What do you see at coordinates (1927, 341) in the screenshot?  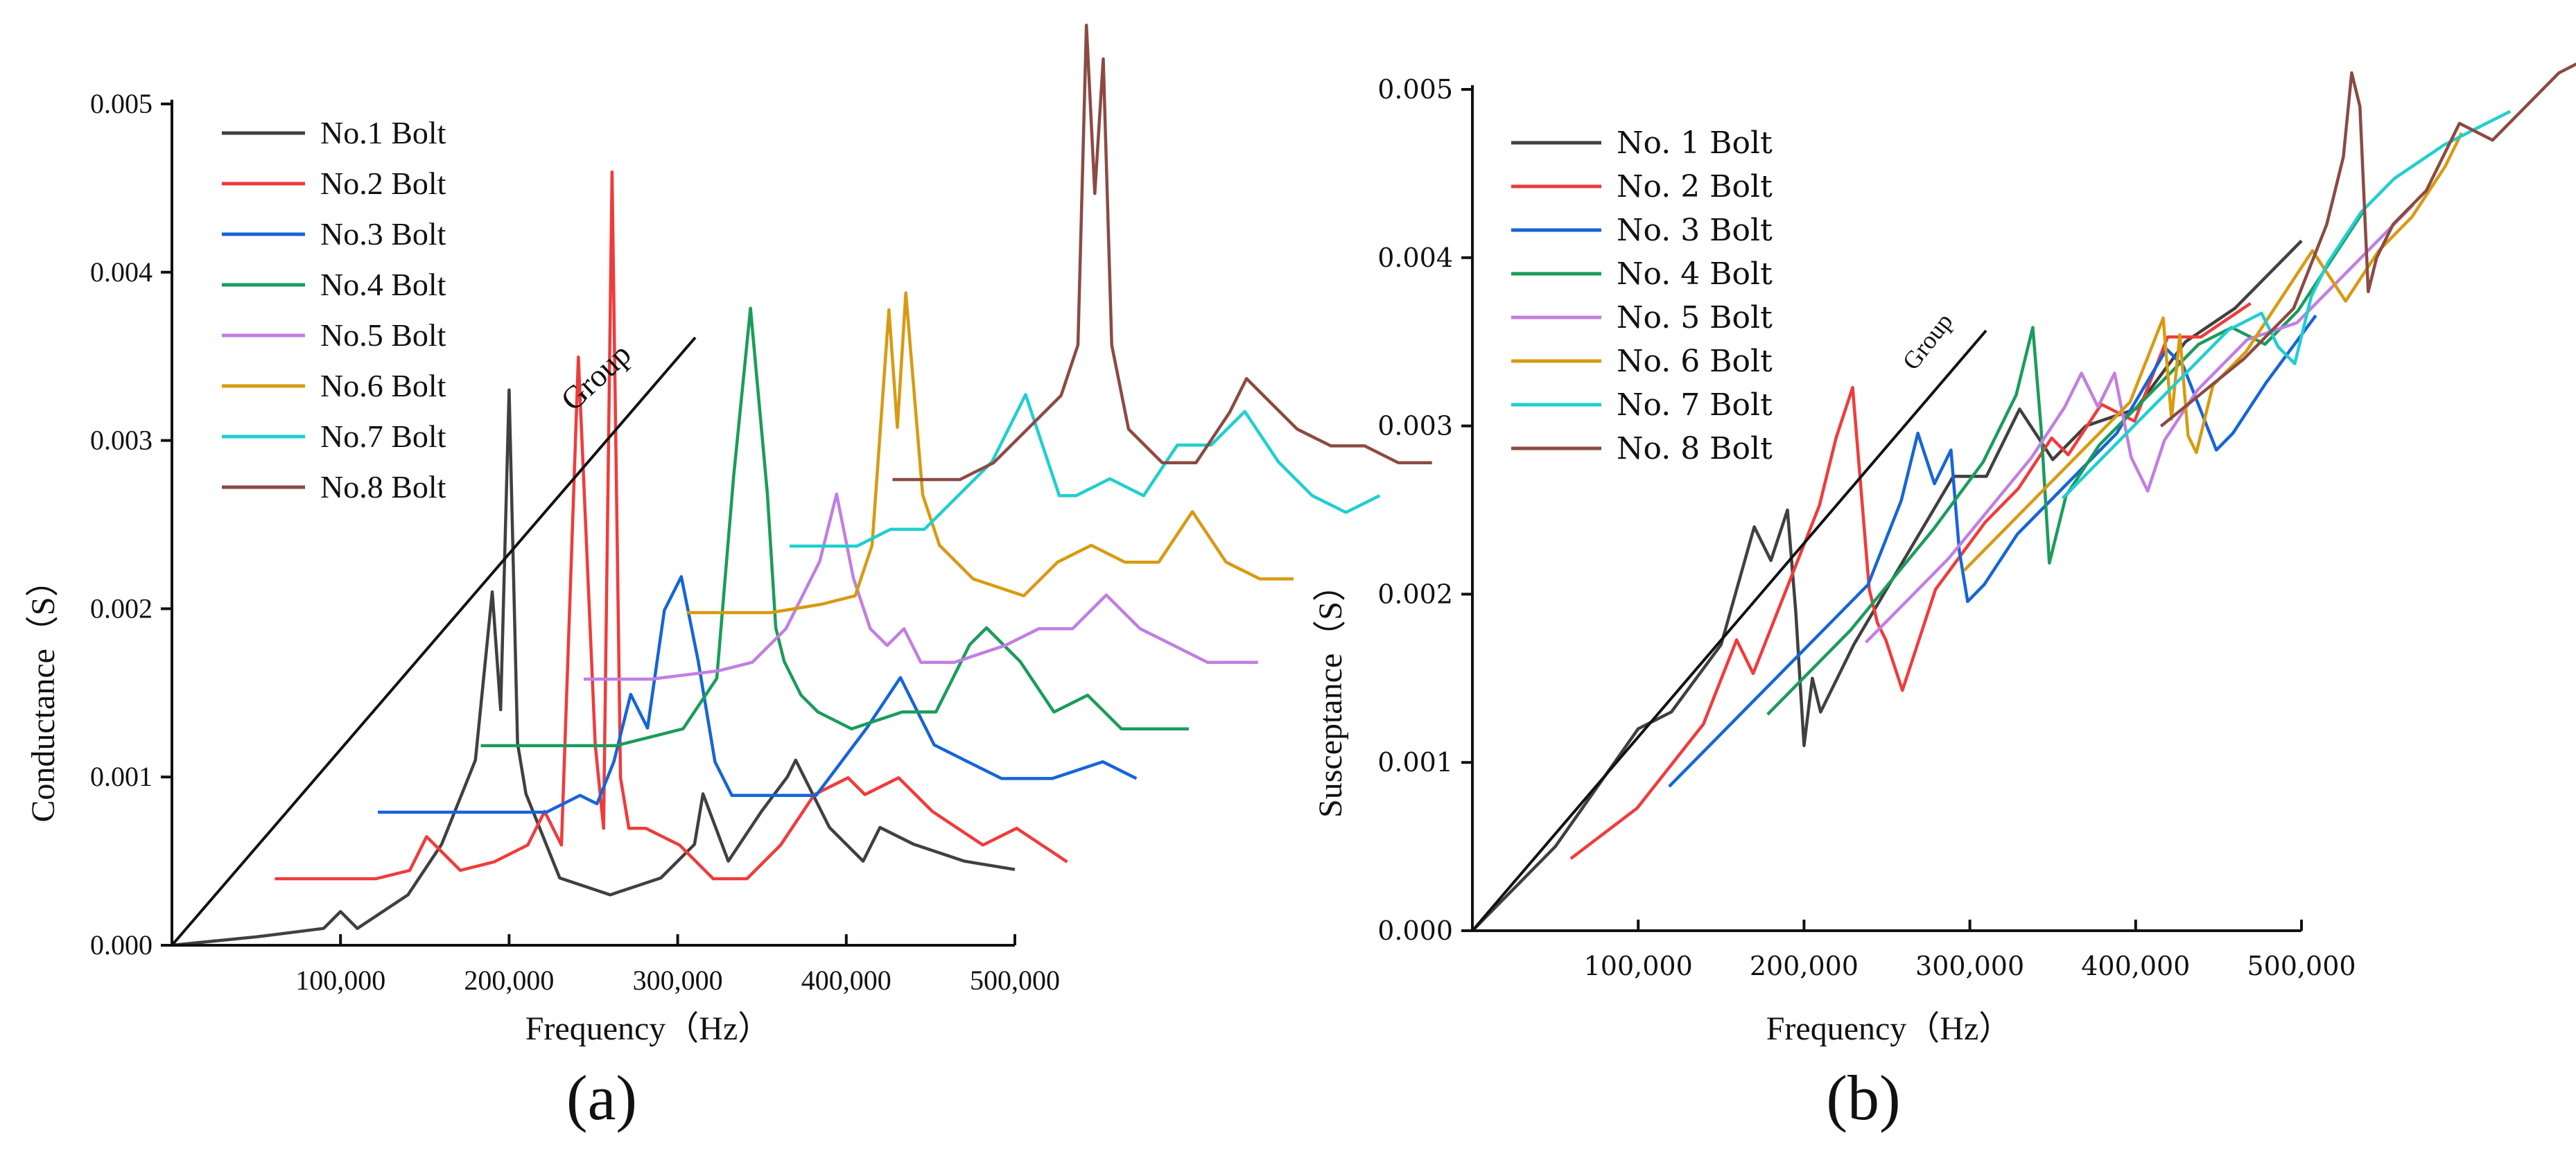 I see `panel-b-group-label: Group` at bounding box center [1927, 341].